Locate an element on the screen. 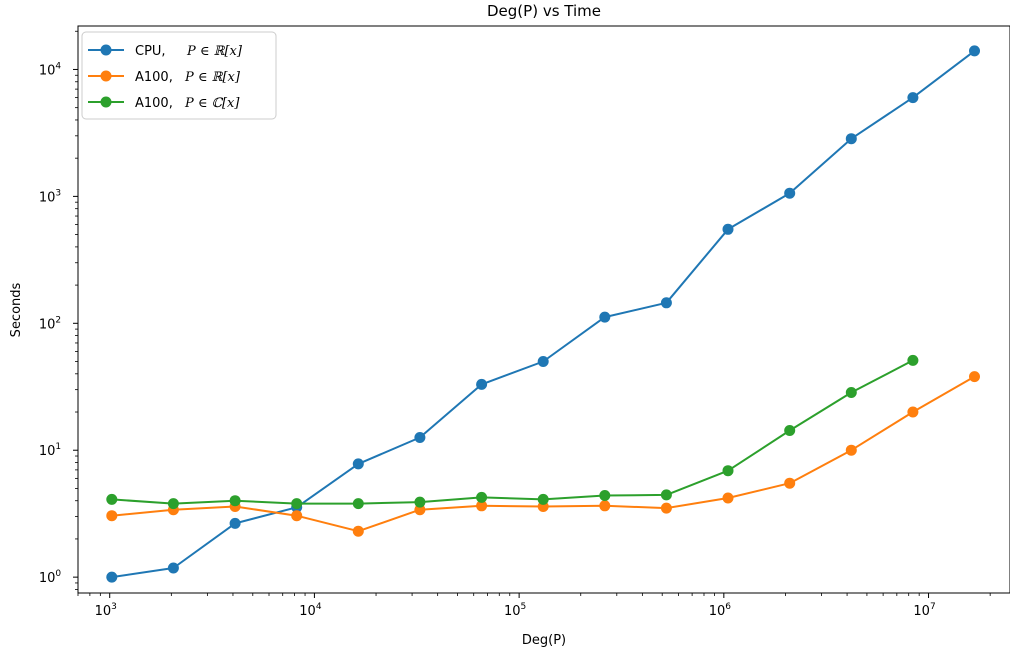 This screenshot has width=1010, height=654. legend-box is located at coordinates (179, 75).